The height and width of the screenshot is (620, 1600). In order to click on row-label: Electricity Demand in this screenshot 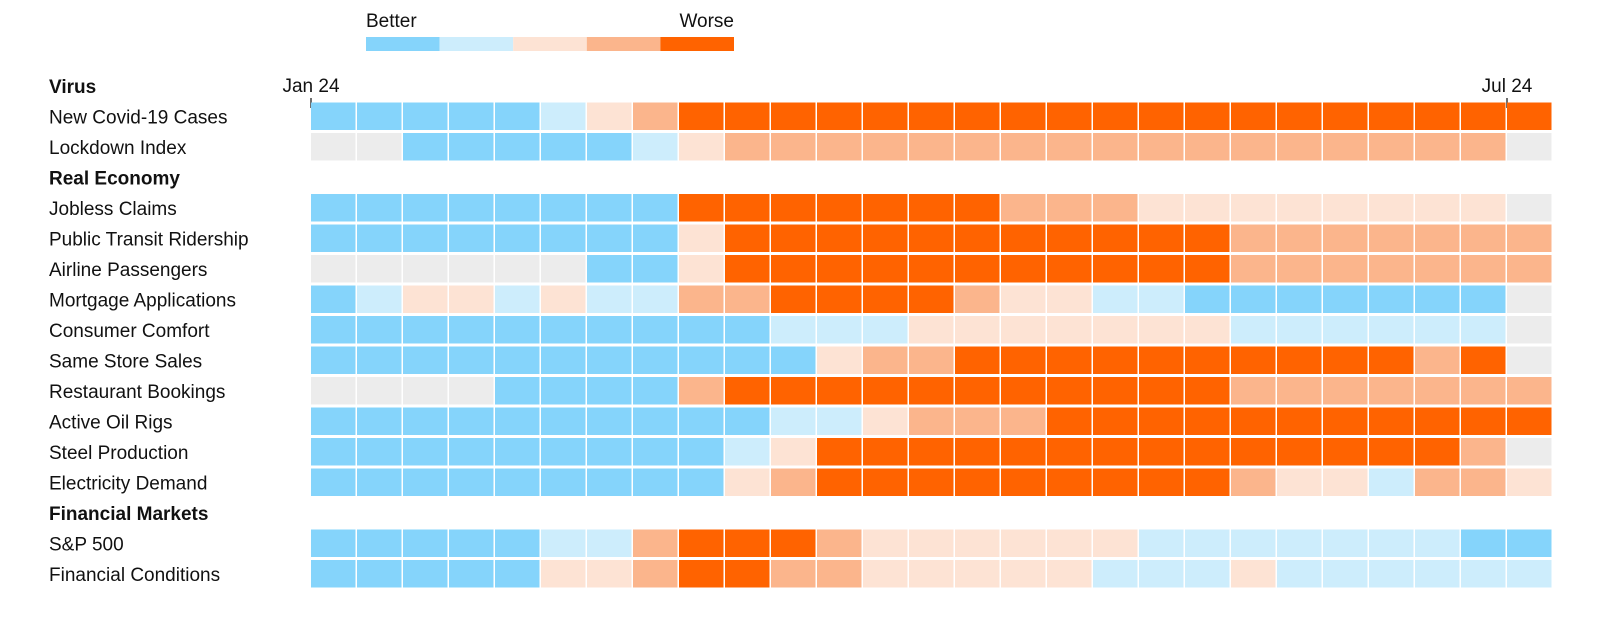, I will do `click(128, 484)`.